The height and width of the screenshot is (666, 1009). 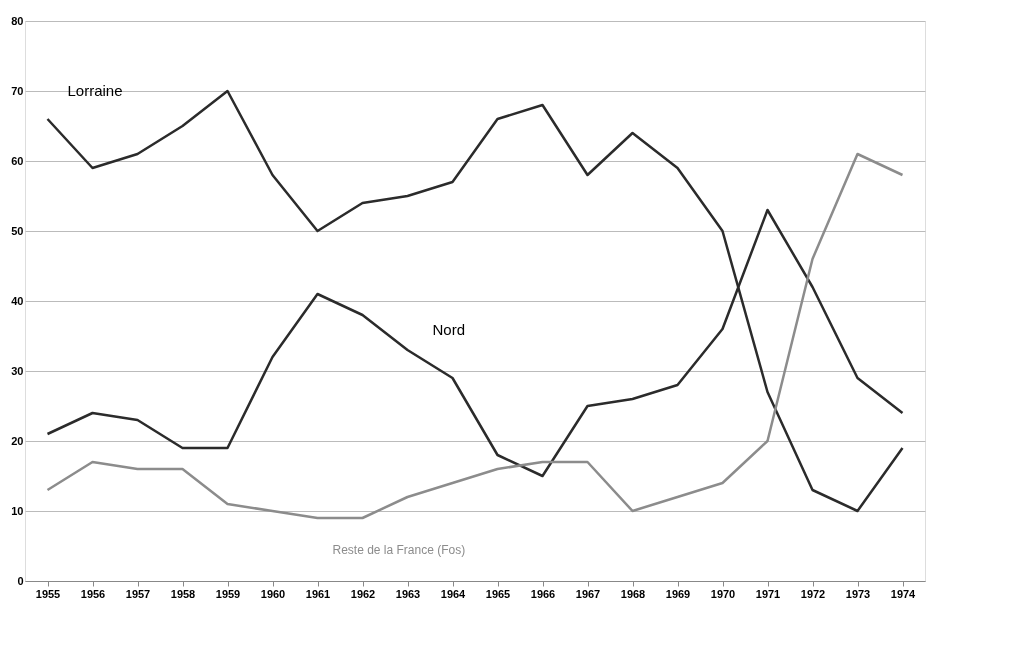 What do you see at coordinates (17, 510) in the screenshot?
I see `y-tick-label: 10` at bounding box center [17, 510].